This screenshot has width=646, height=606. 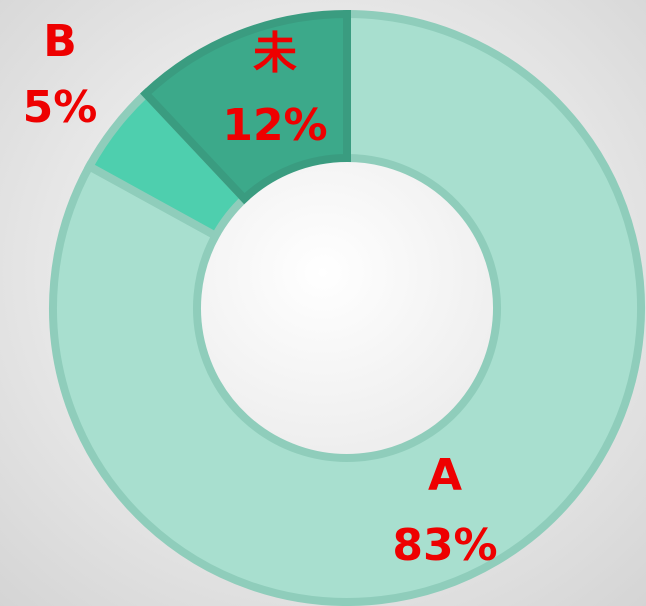 What do you see at coordinates (274, 125) in the screenshot?
I see `value-label: 12%` at bounding box center [274, 125].